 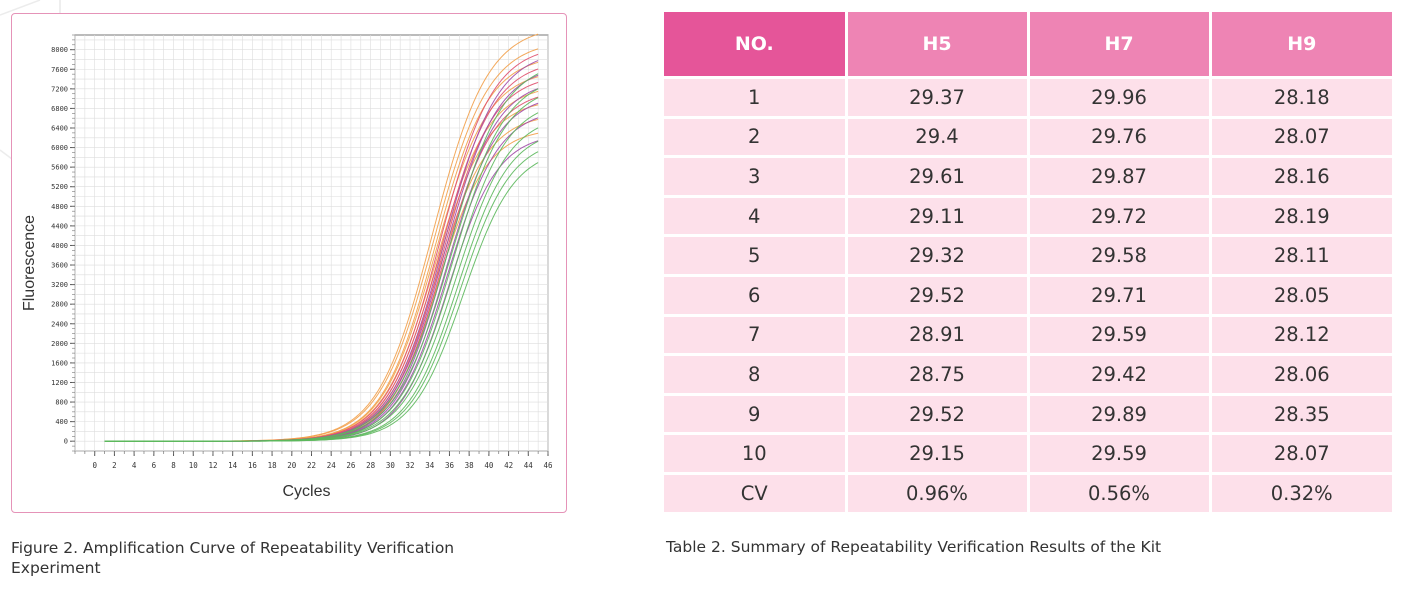 What do you see at coordinates (1119, 137) in the screenshot?
I see `table-cell: 29.76` at bounding box center [1119, 137].